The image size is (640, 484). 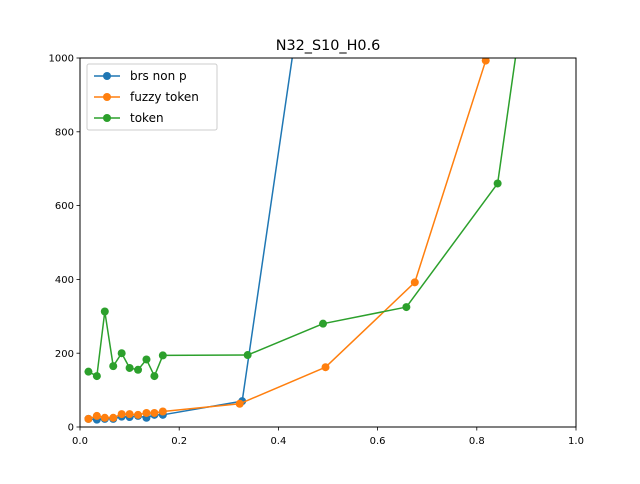 I want to click on legend-item-fuzzy-token: fuzzy token, so click(x=146, y=97).